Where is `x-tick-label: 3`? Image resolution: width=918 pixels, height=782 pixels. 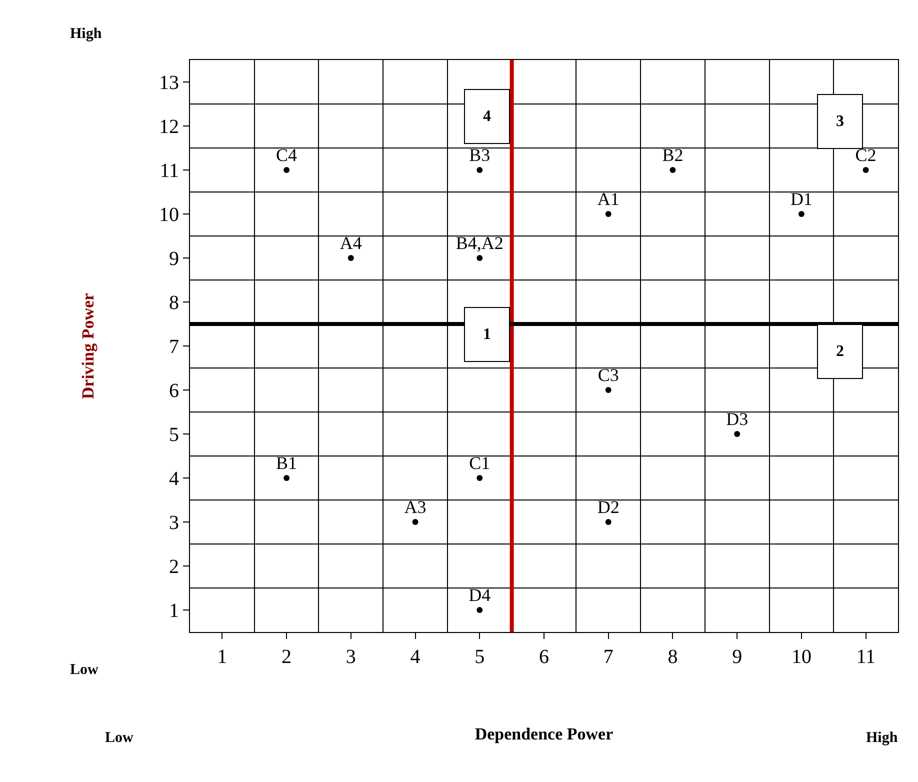
x-tick-label: 3 is located at coordinates (351, 657).